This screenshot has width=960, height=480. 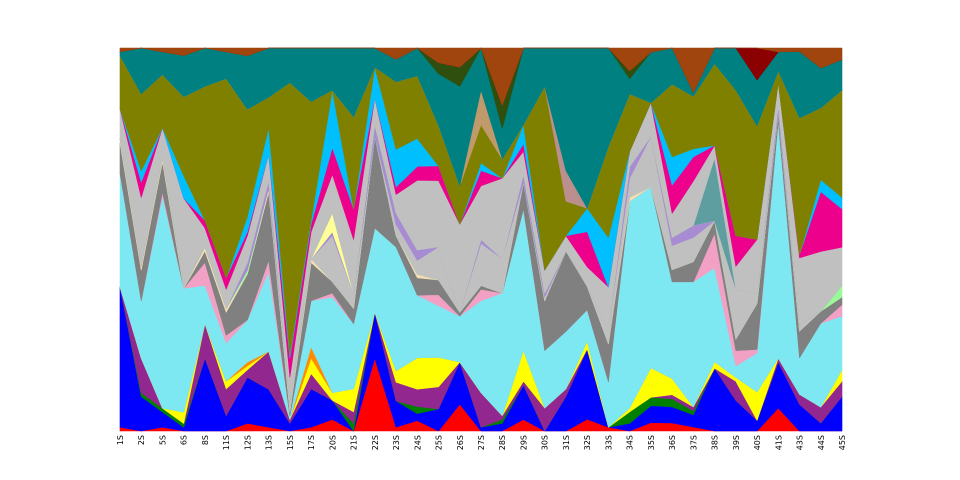 What do you see at coordinates (162, 440) in the screenshot?
I see `x-tick-label: 5S` at bounding box center [162, 440].